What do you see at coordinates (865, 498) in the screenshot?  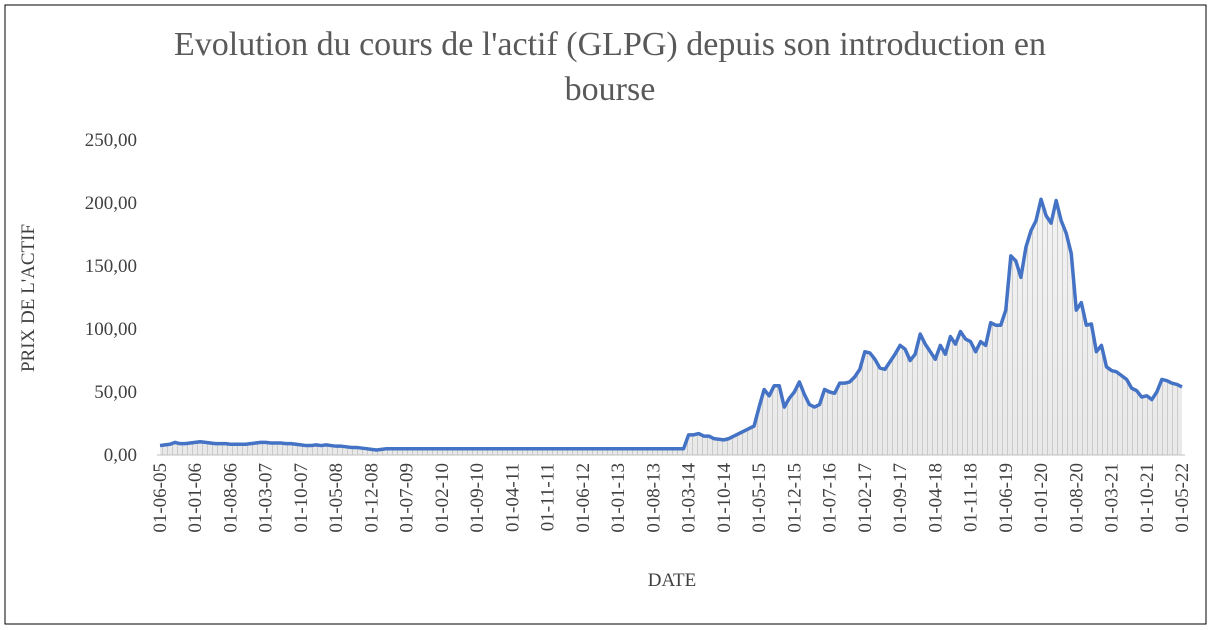 I see `x-tick-label: 01-02-17` at bounding box center [865, 498].